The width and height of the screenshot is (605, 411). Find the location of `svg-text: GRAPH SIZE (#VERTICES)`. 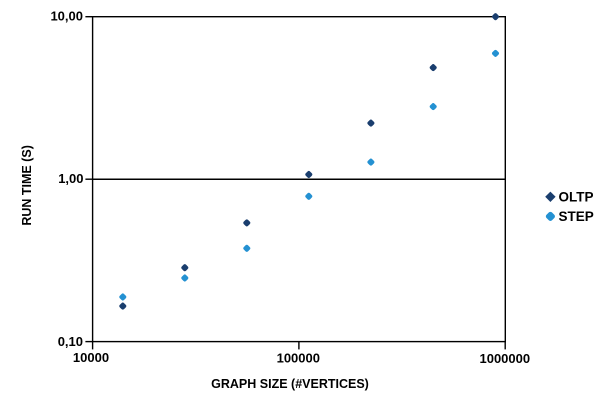

svg-text: GRAPH SIZE (#VERTICES) is located at coordinates (290, 384).